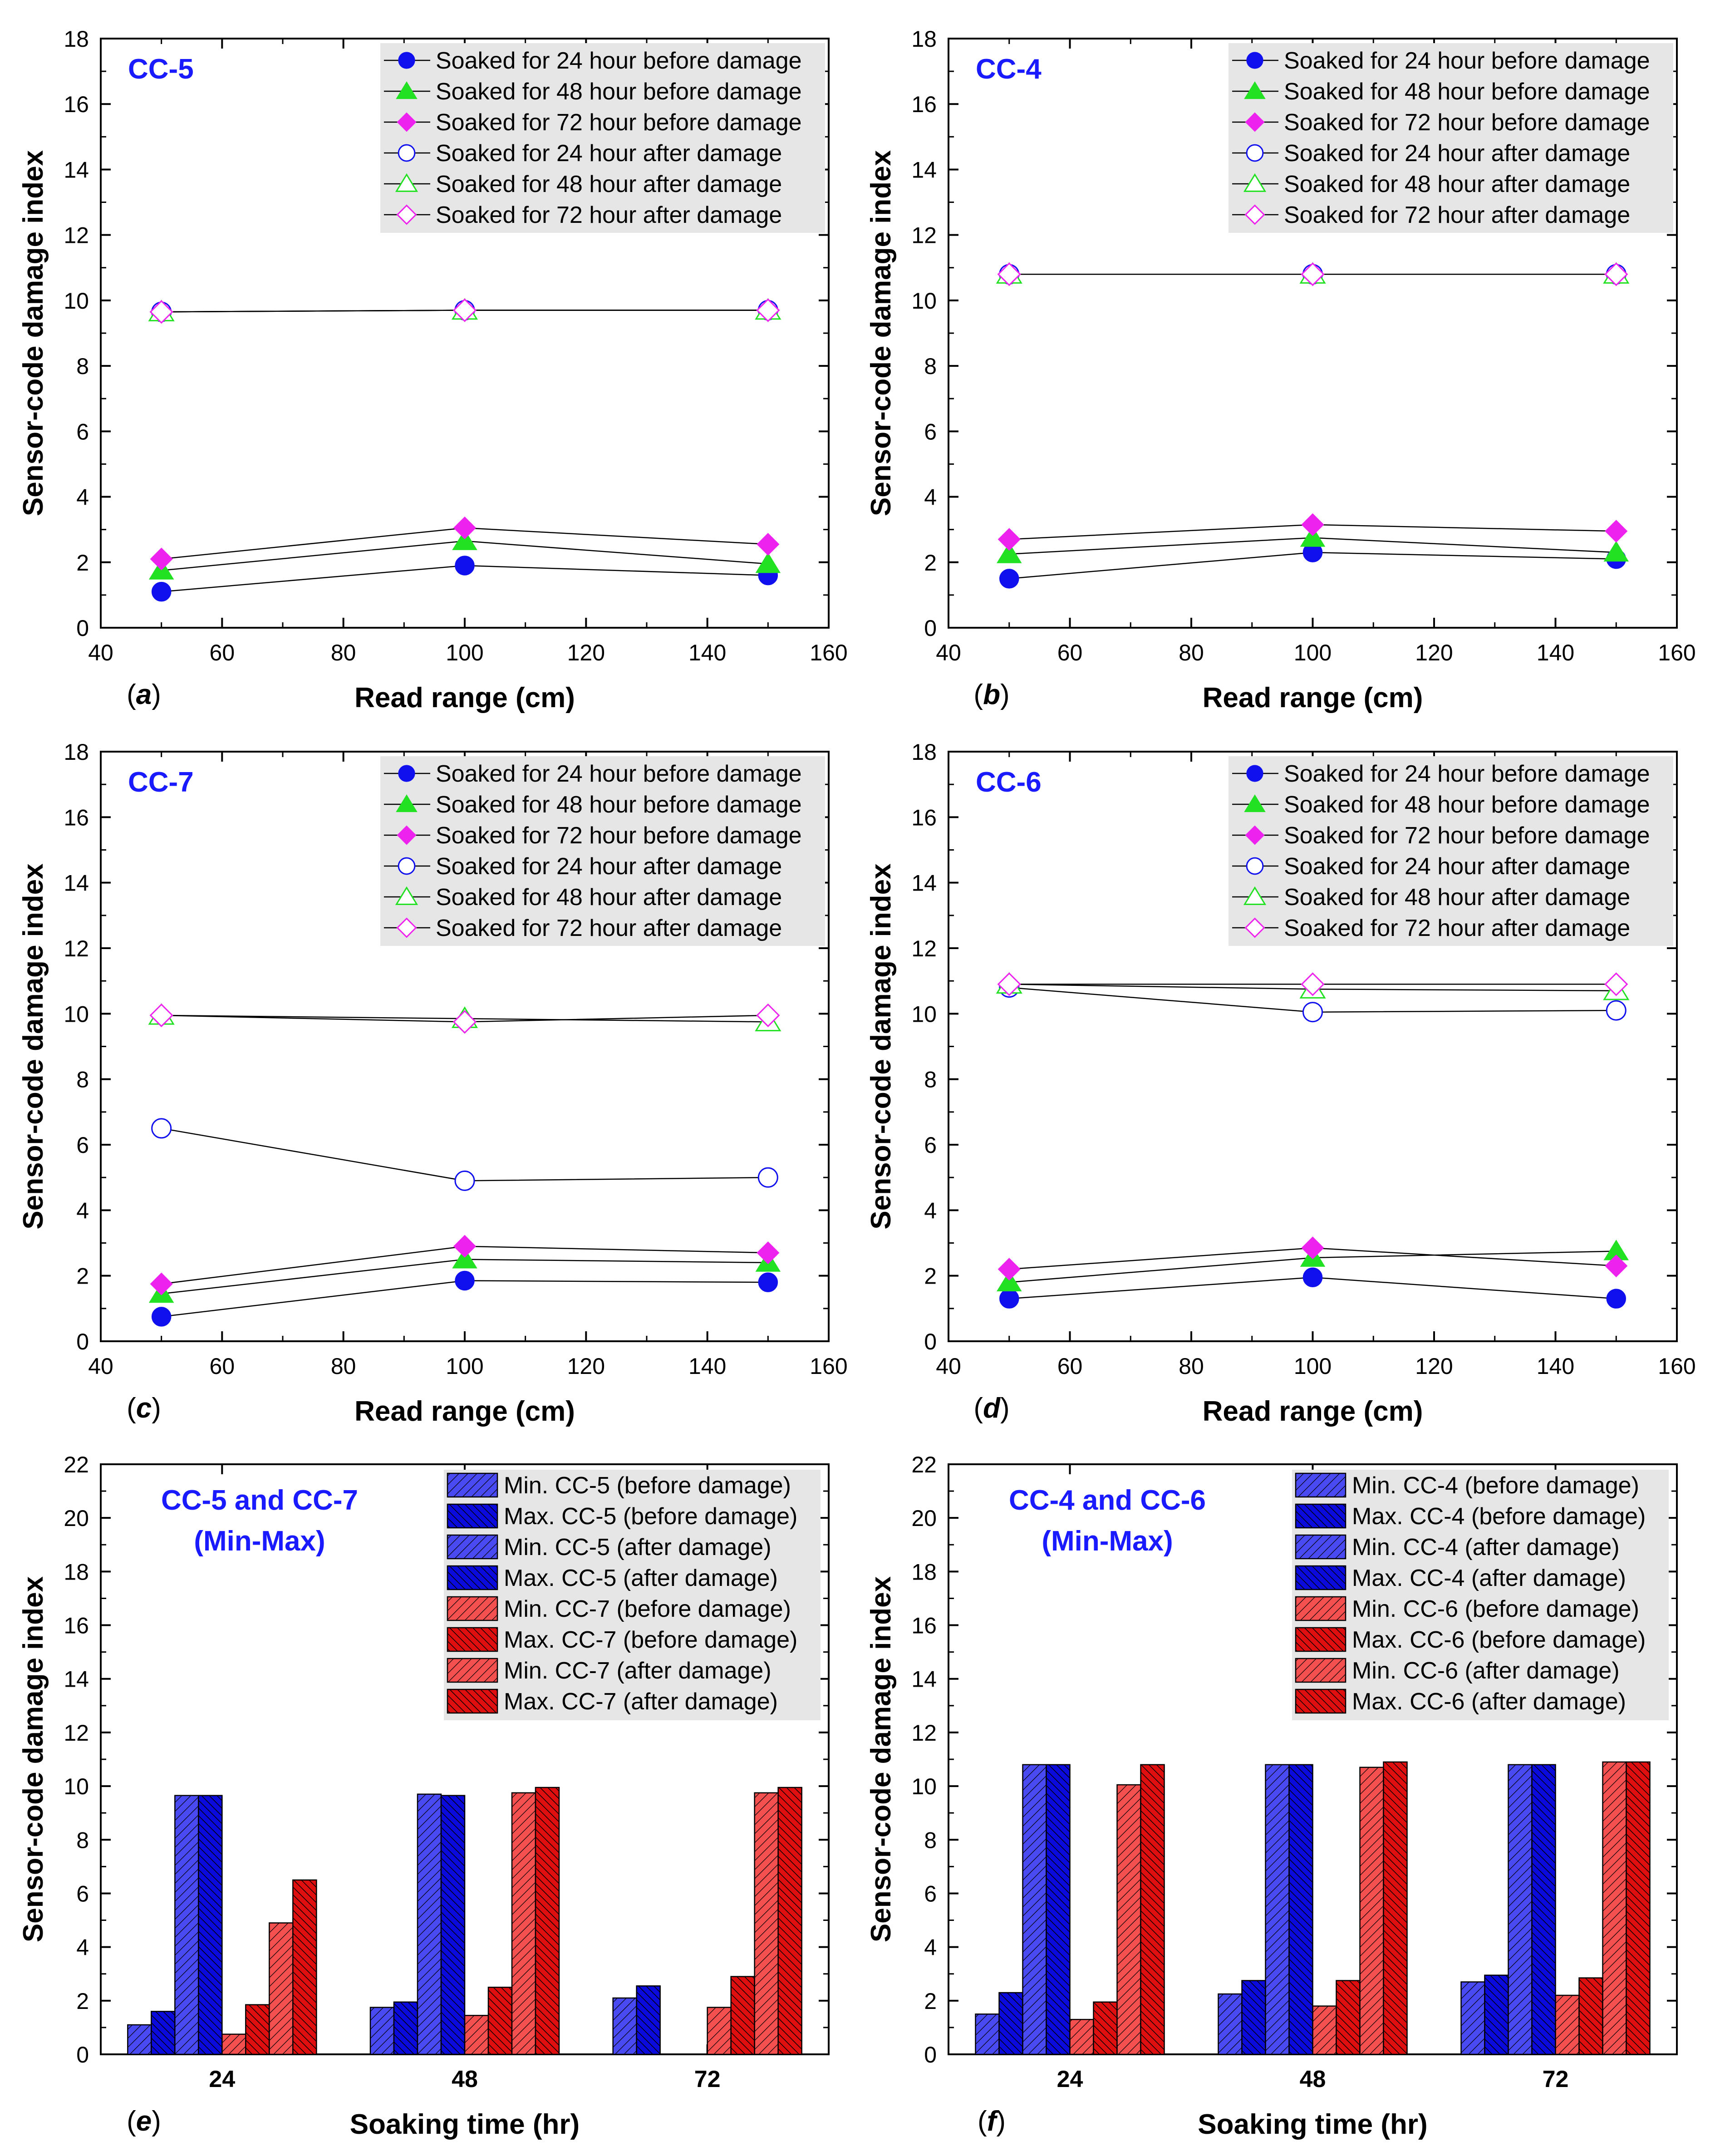  I want to click on legend-label: Min. CC-7 (before damage), so click(647, 1609).